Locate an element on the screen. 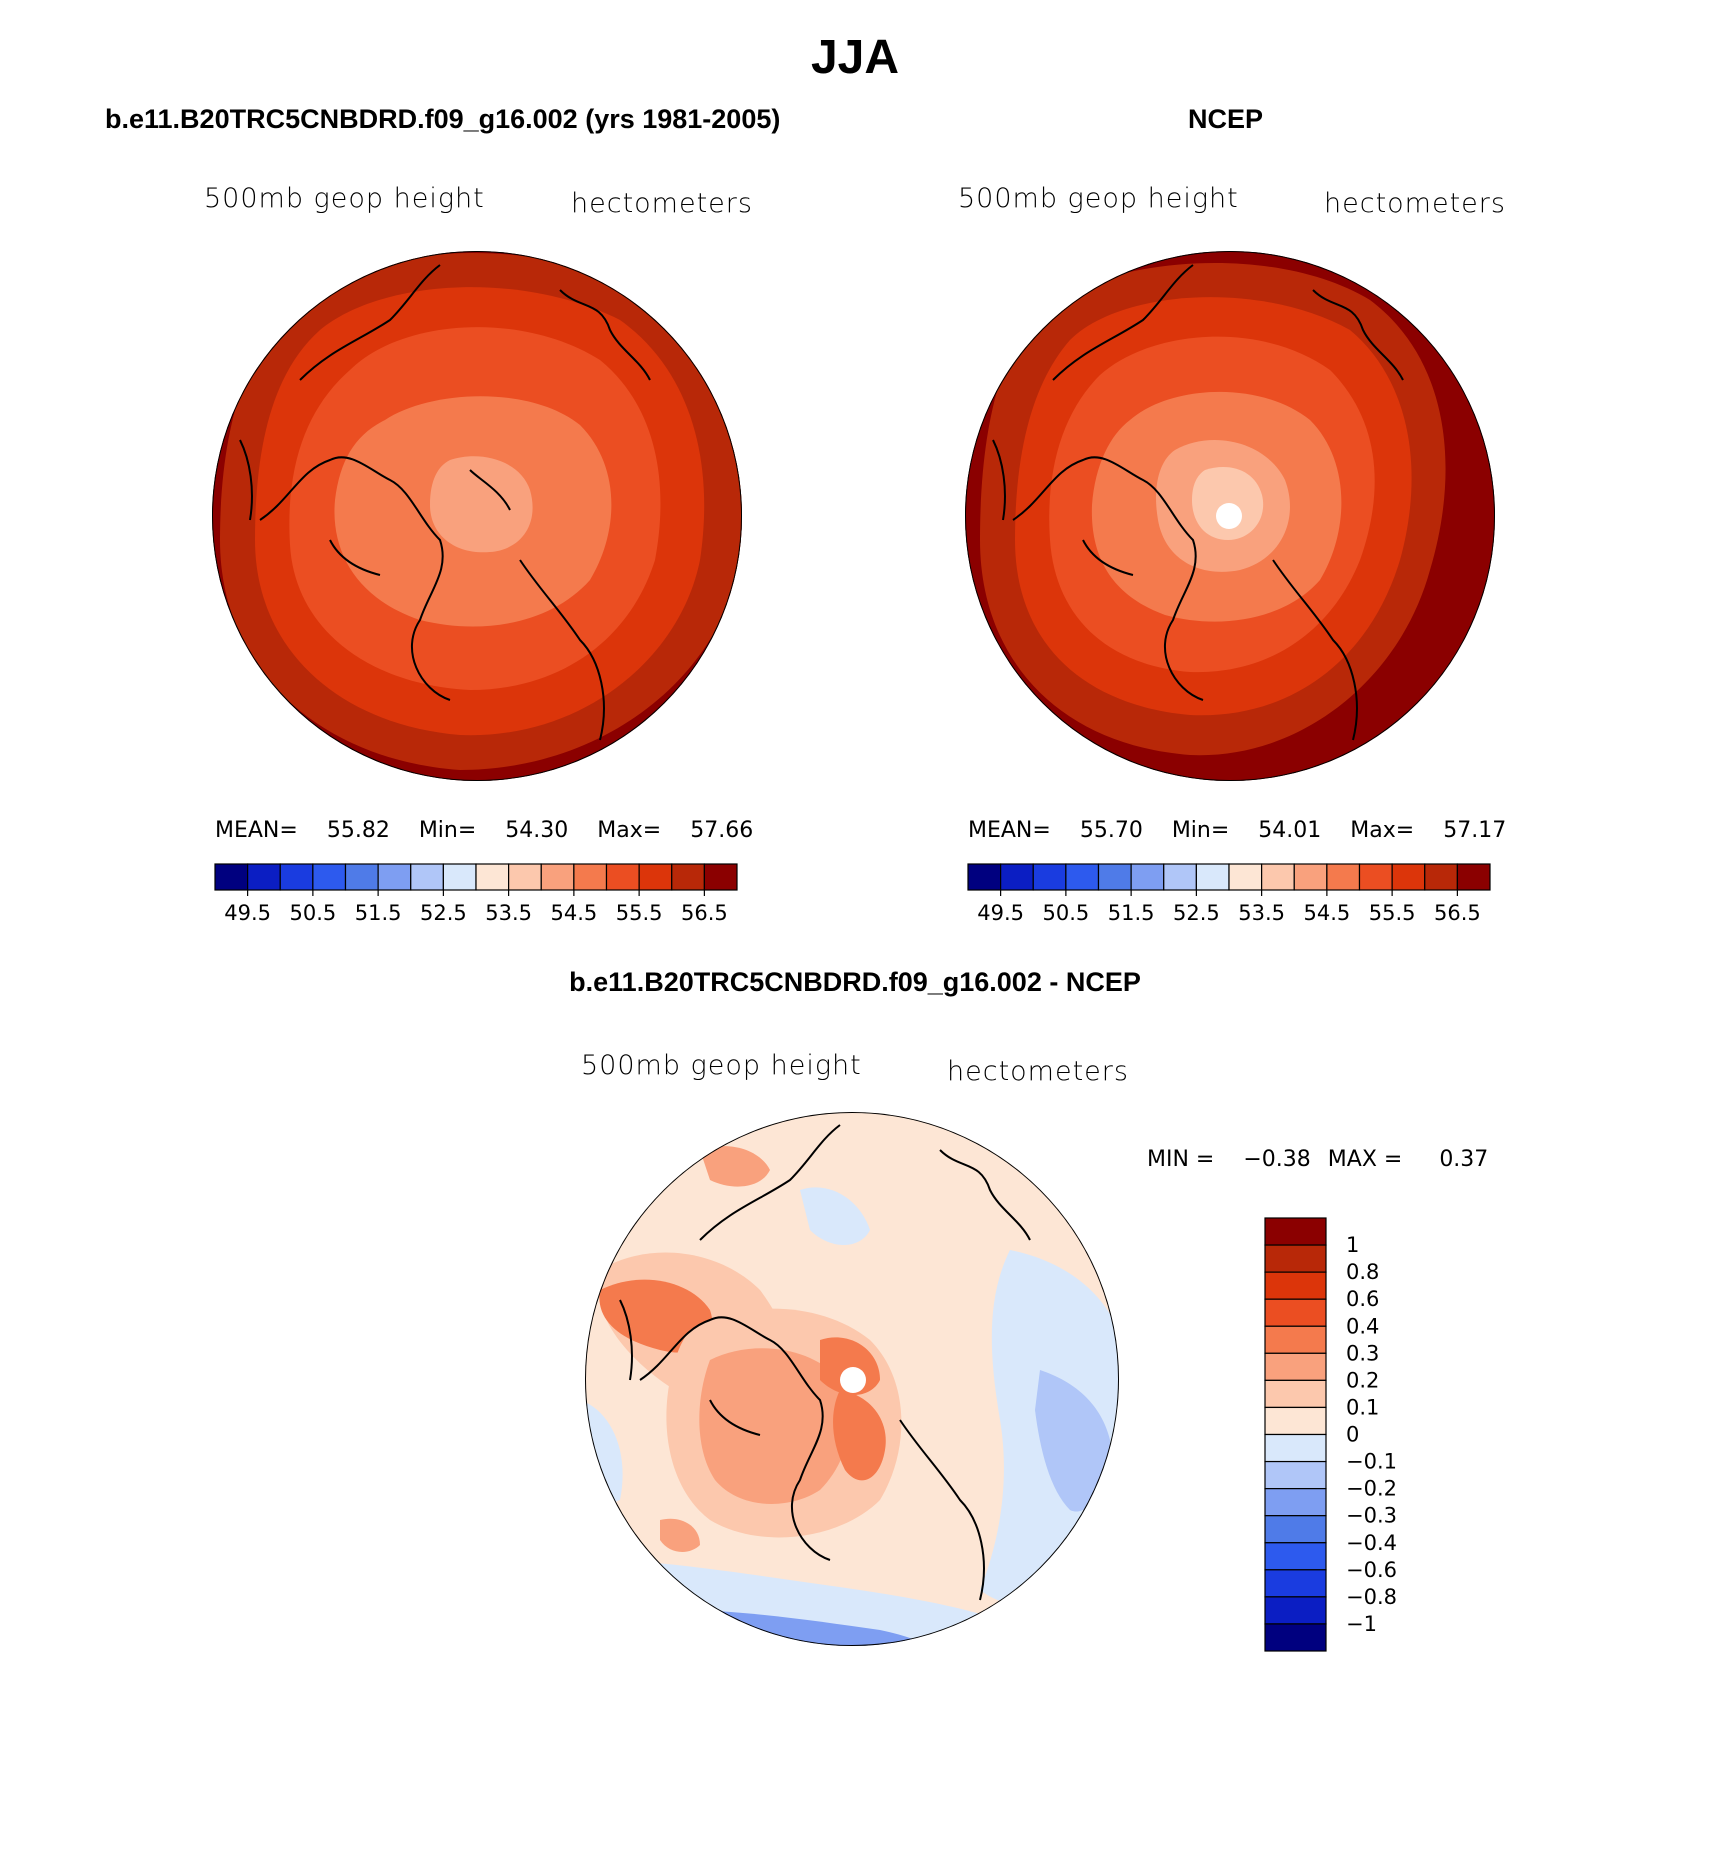  obs-mean-label: MEAN= is located at coordinates (1009, 830).